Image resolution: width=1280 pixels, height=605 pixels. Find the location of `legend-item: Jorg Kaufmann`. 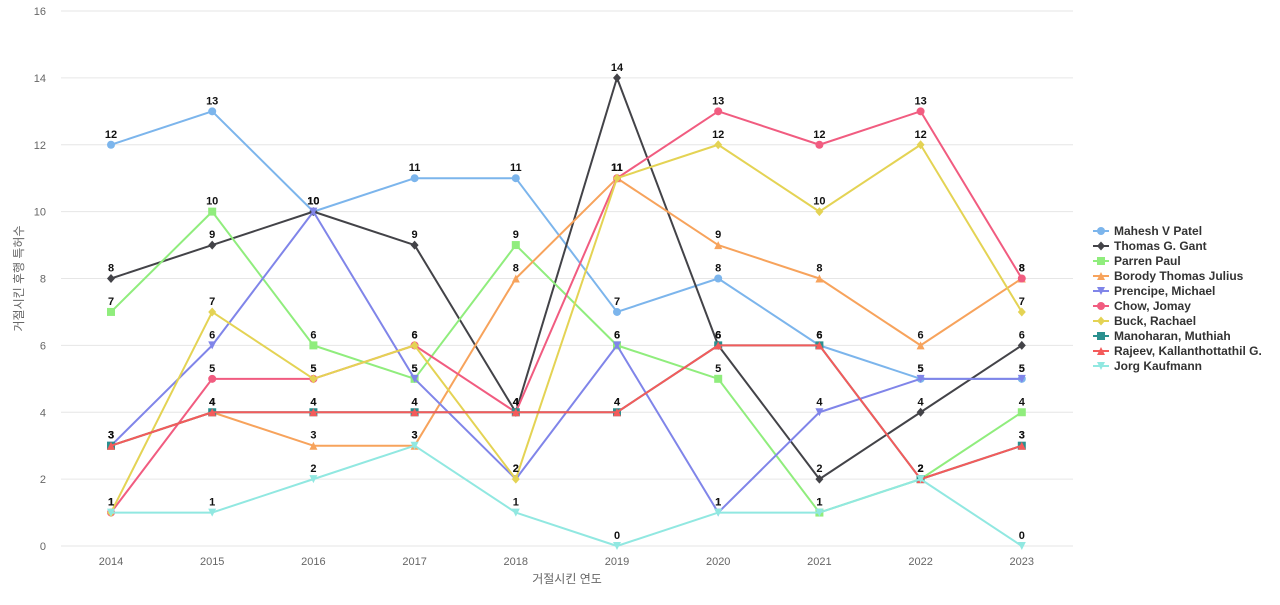

legend-item: Jorg Kaufmann is located at coordinates (1147, 366).